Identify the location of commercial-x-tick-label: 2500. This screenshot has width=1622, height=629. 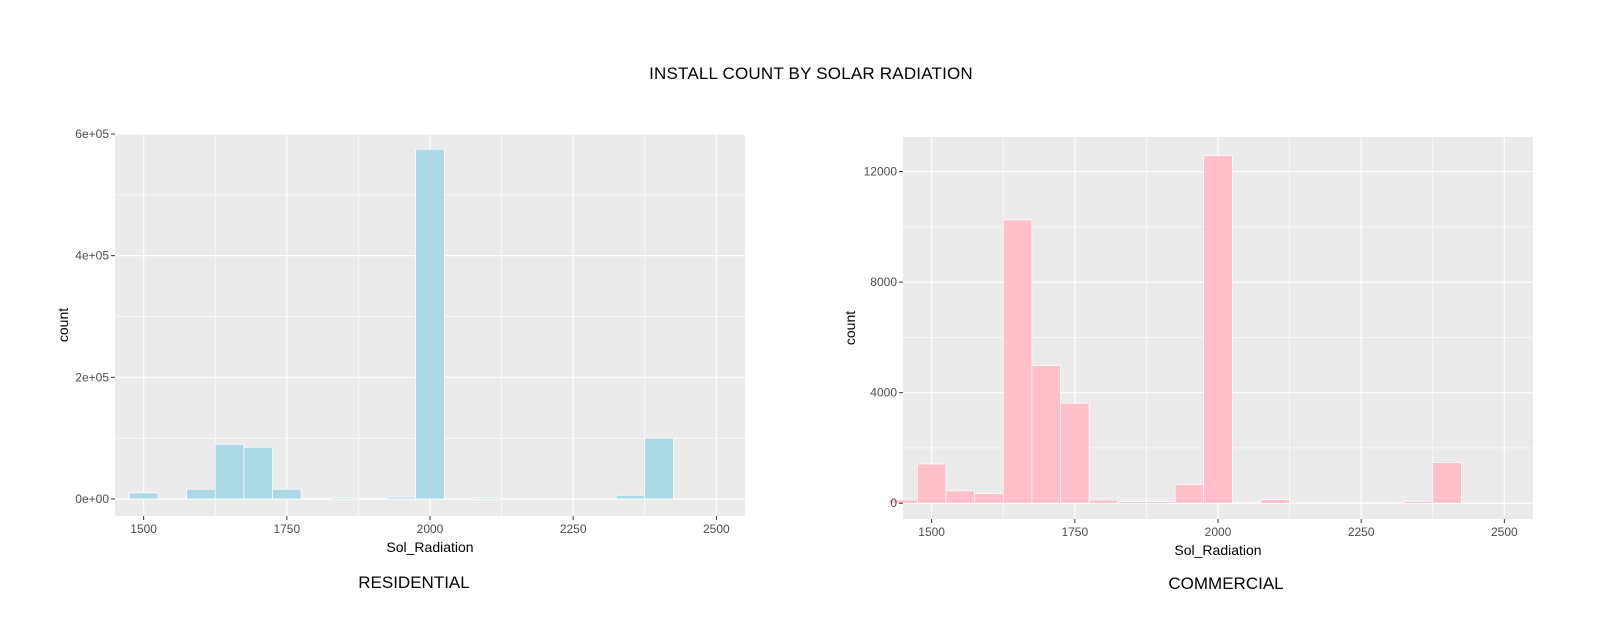
(1504, 532).